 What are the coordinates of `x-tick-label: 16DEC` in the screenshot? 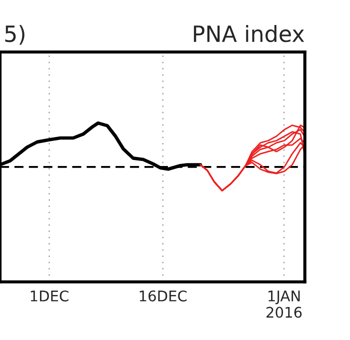 It's located at (163, 296).